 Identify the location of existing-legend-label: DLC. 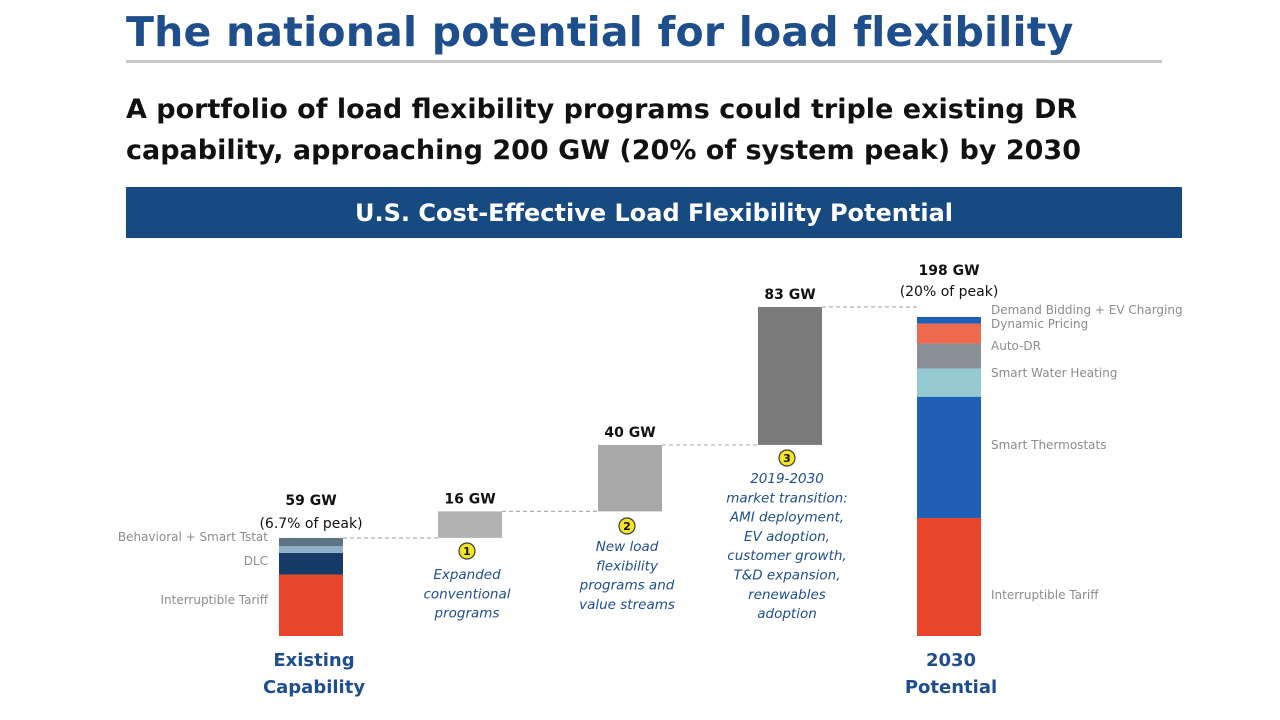
(256, 561).